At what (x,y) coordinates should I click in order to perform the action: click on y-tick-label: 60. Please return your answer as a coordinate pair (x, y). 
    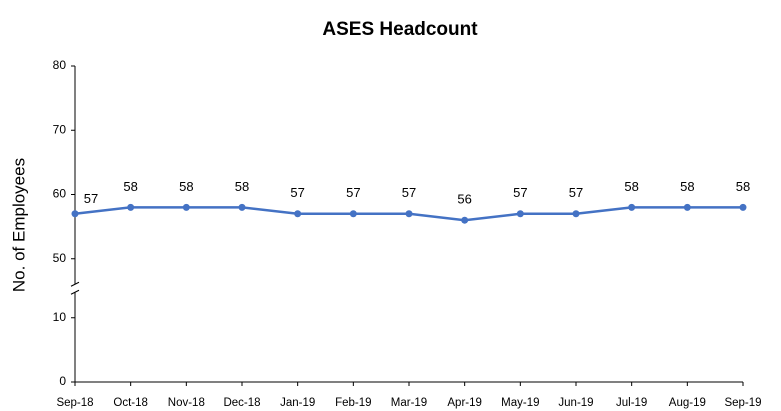
    Looking at the image, I should click on (60, 194).